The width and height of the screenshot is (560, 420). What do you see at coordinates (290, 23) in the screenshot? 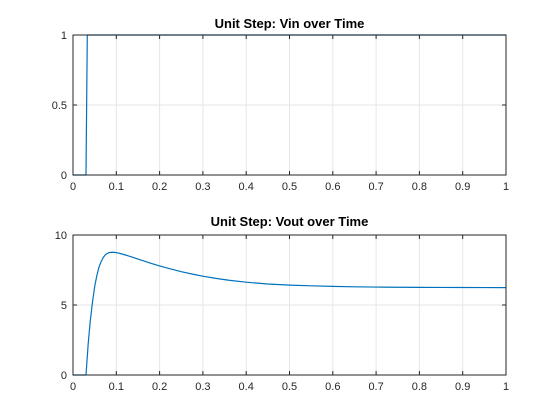
I see `vin-title: Unit Step: Vin over Time` at bounding box center [290, 23].